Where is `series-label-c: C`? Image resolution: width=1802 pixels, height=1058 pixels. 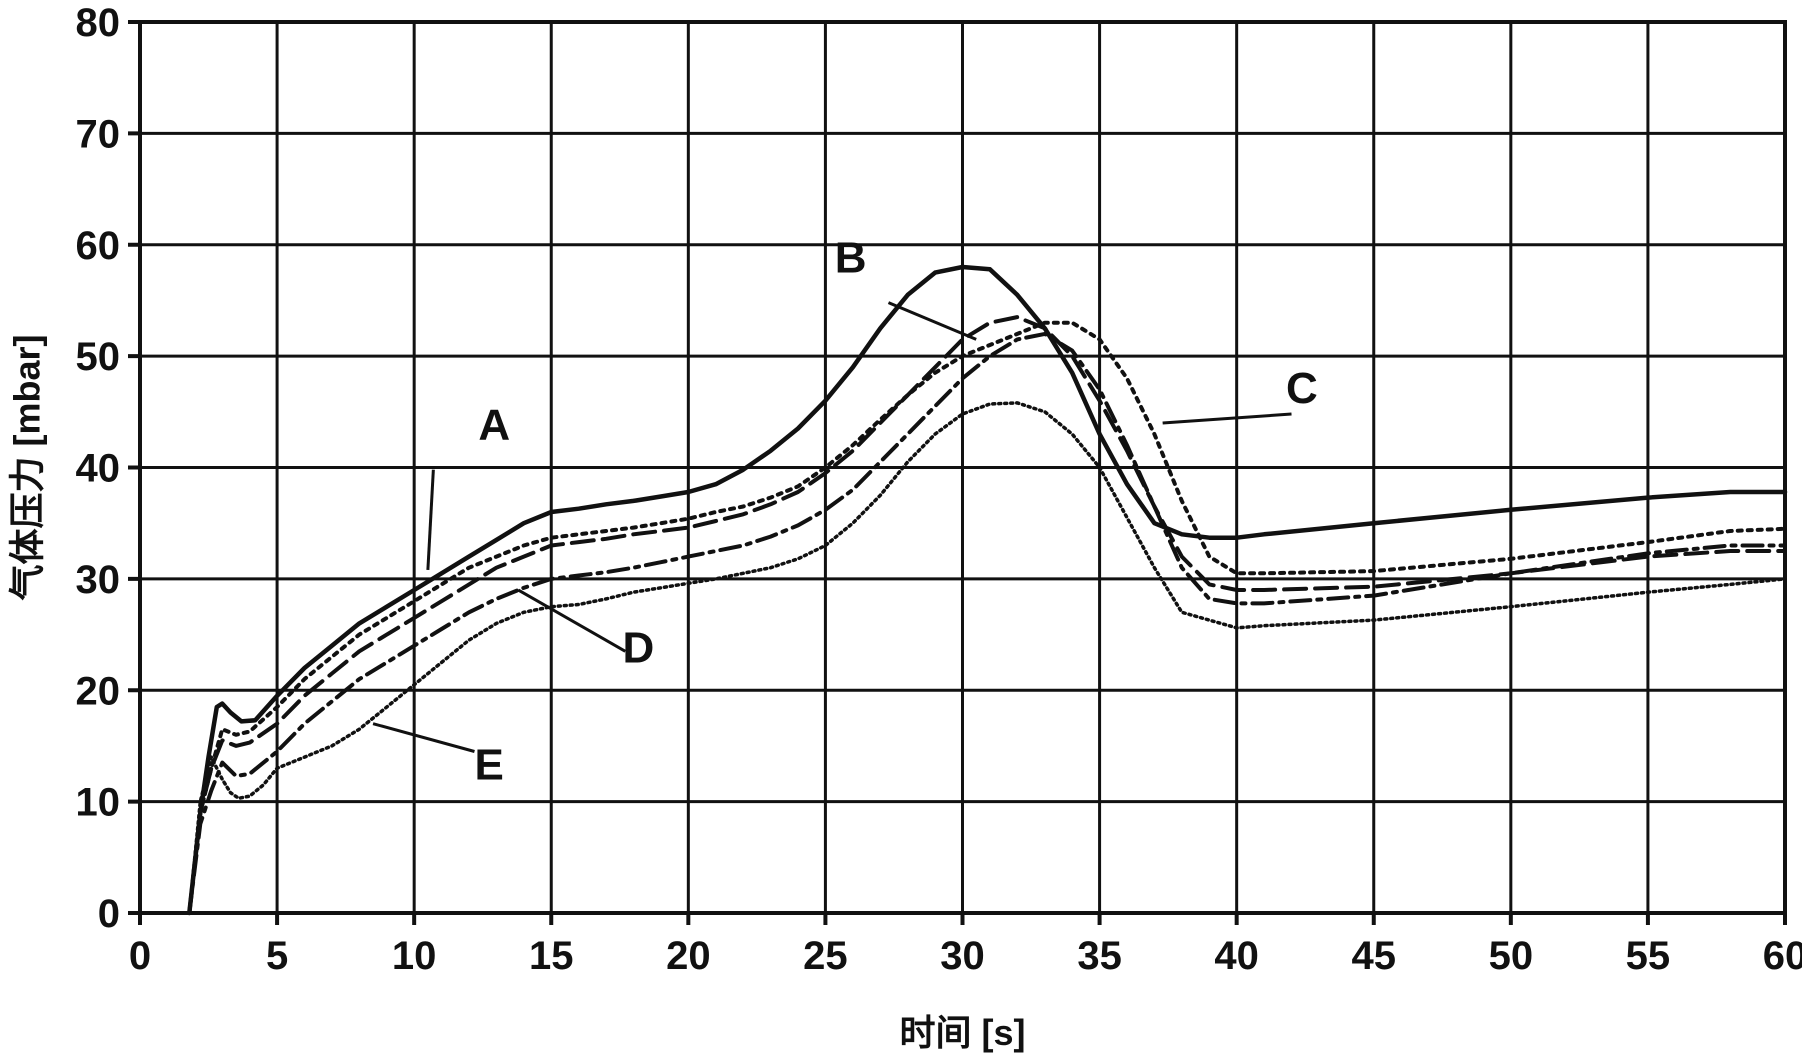
series-label-c: C is located at coordinates (1302, 388).